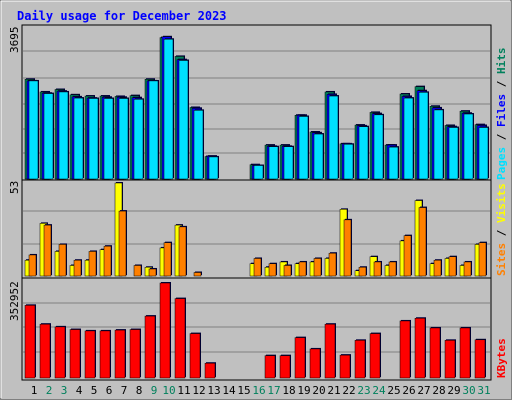  What do you see at coordinates (408, 390) in the screenshot?
I see `x-tick-label: 26` at bounding box center [408, 390].